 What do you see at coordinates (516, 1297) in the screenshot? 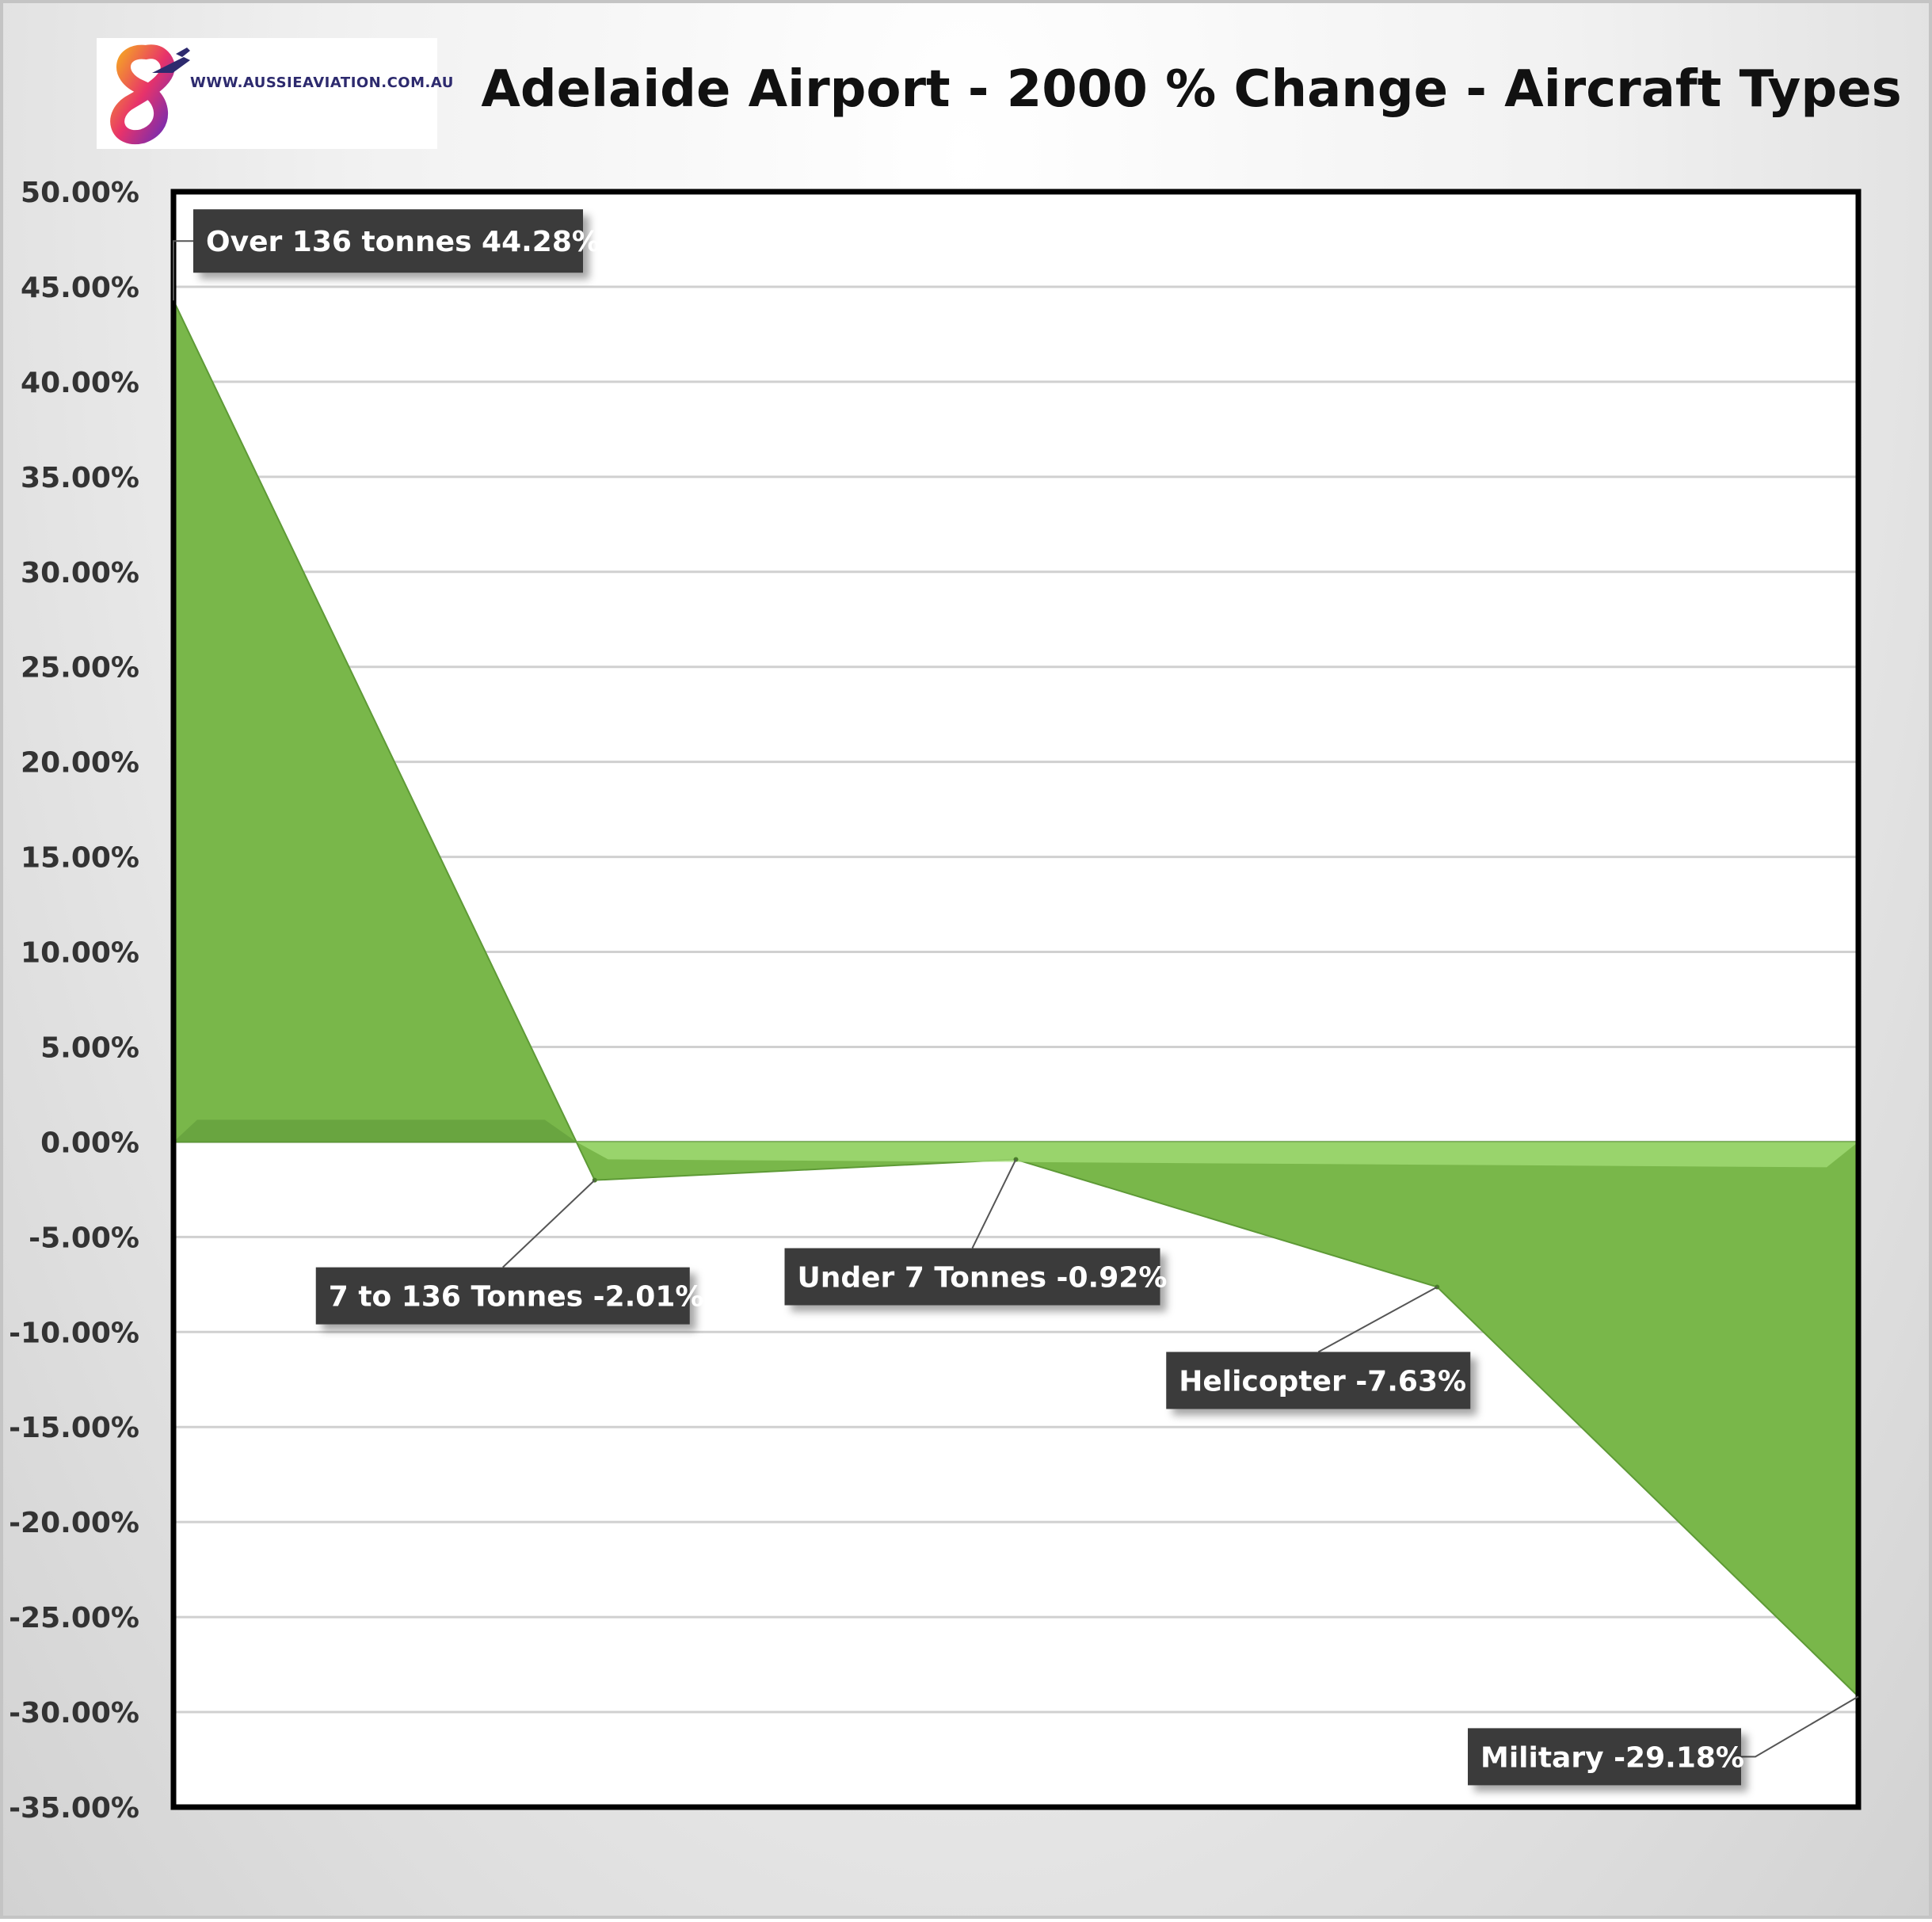
I see `data-label-text: 7 to 136 Tonnes -2.01%` at bounding box center [516, 1297].